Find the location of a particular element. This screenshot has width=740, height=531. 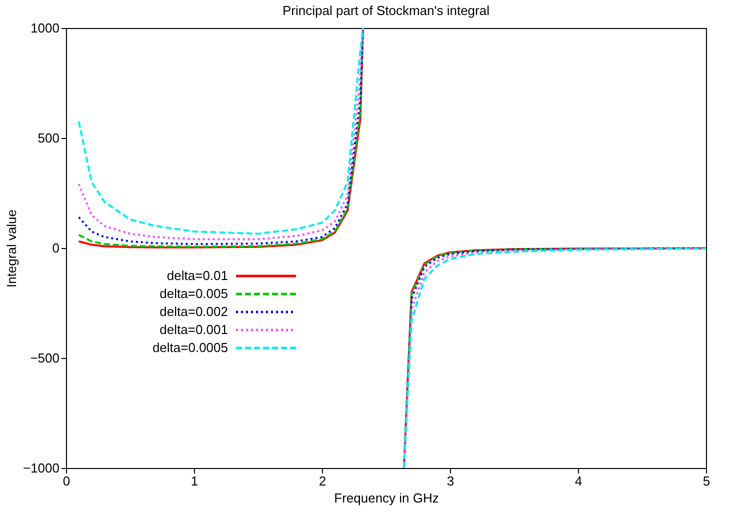

y-tick-label: −1000 is located at coordinates (41, 468).